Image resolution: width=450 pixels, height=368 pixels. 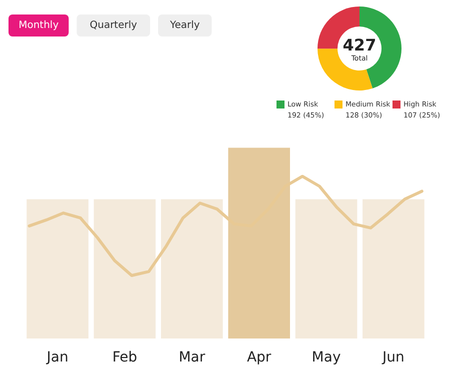 I want to click on x-tick-label: Mar, so click(x=192, y=358).